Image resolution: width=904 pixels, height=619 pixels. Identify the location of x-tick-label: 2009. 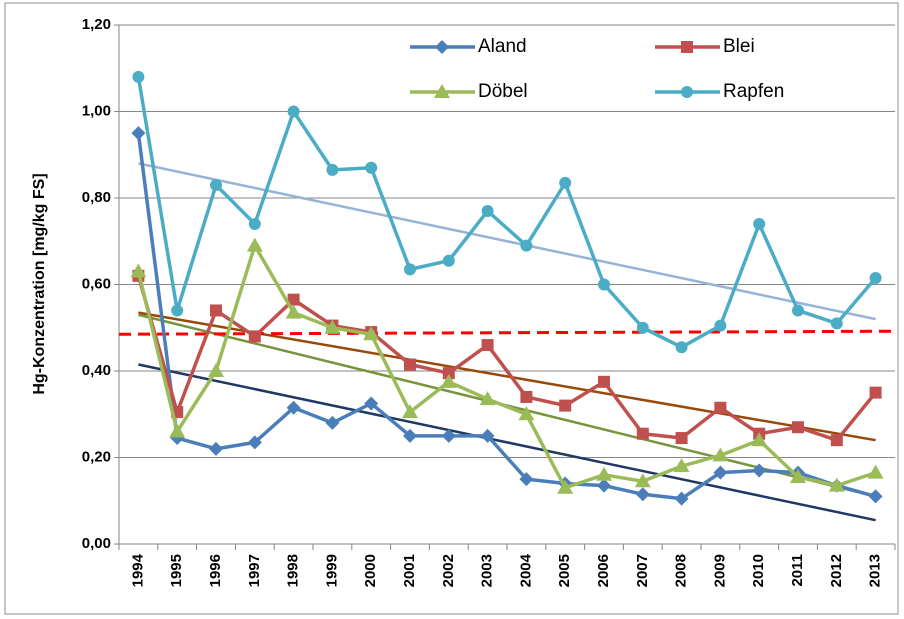
(719, 570).